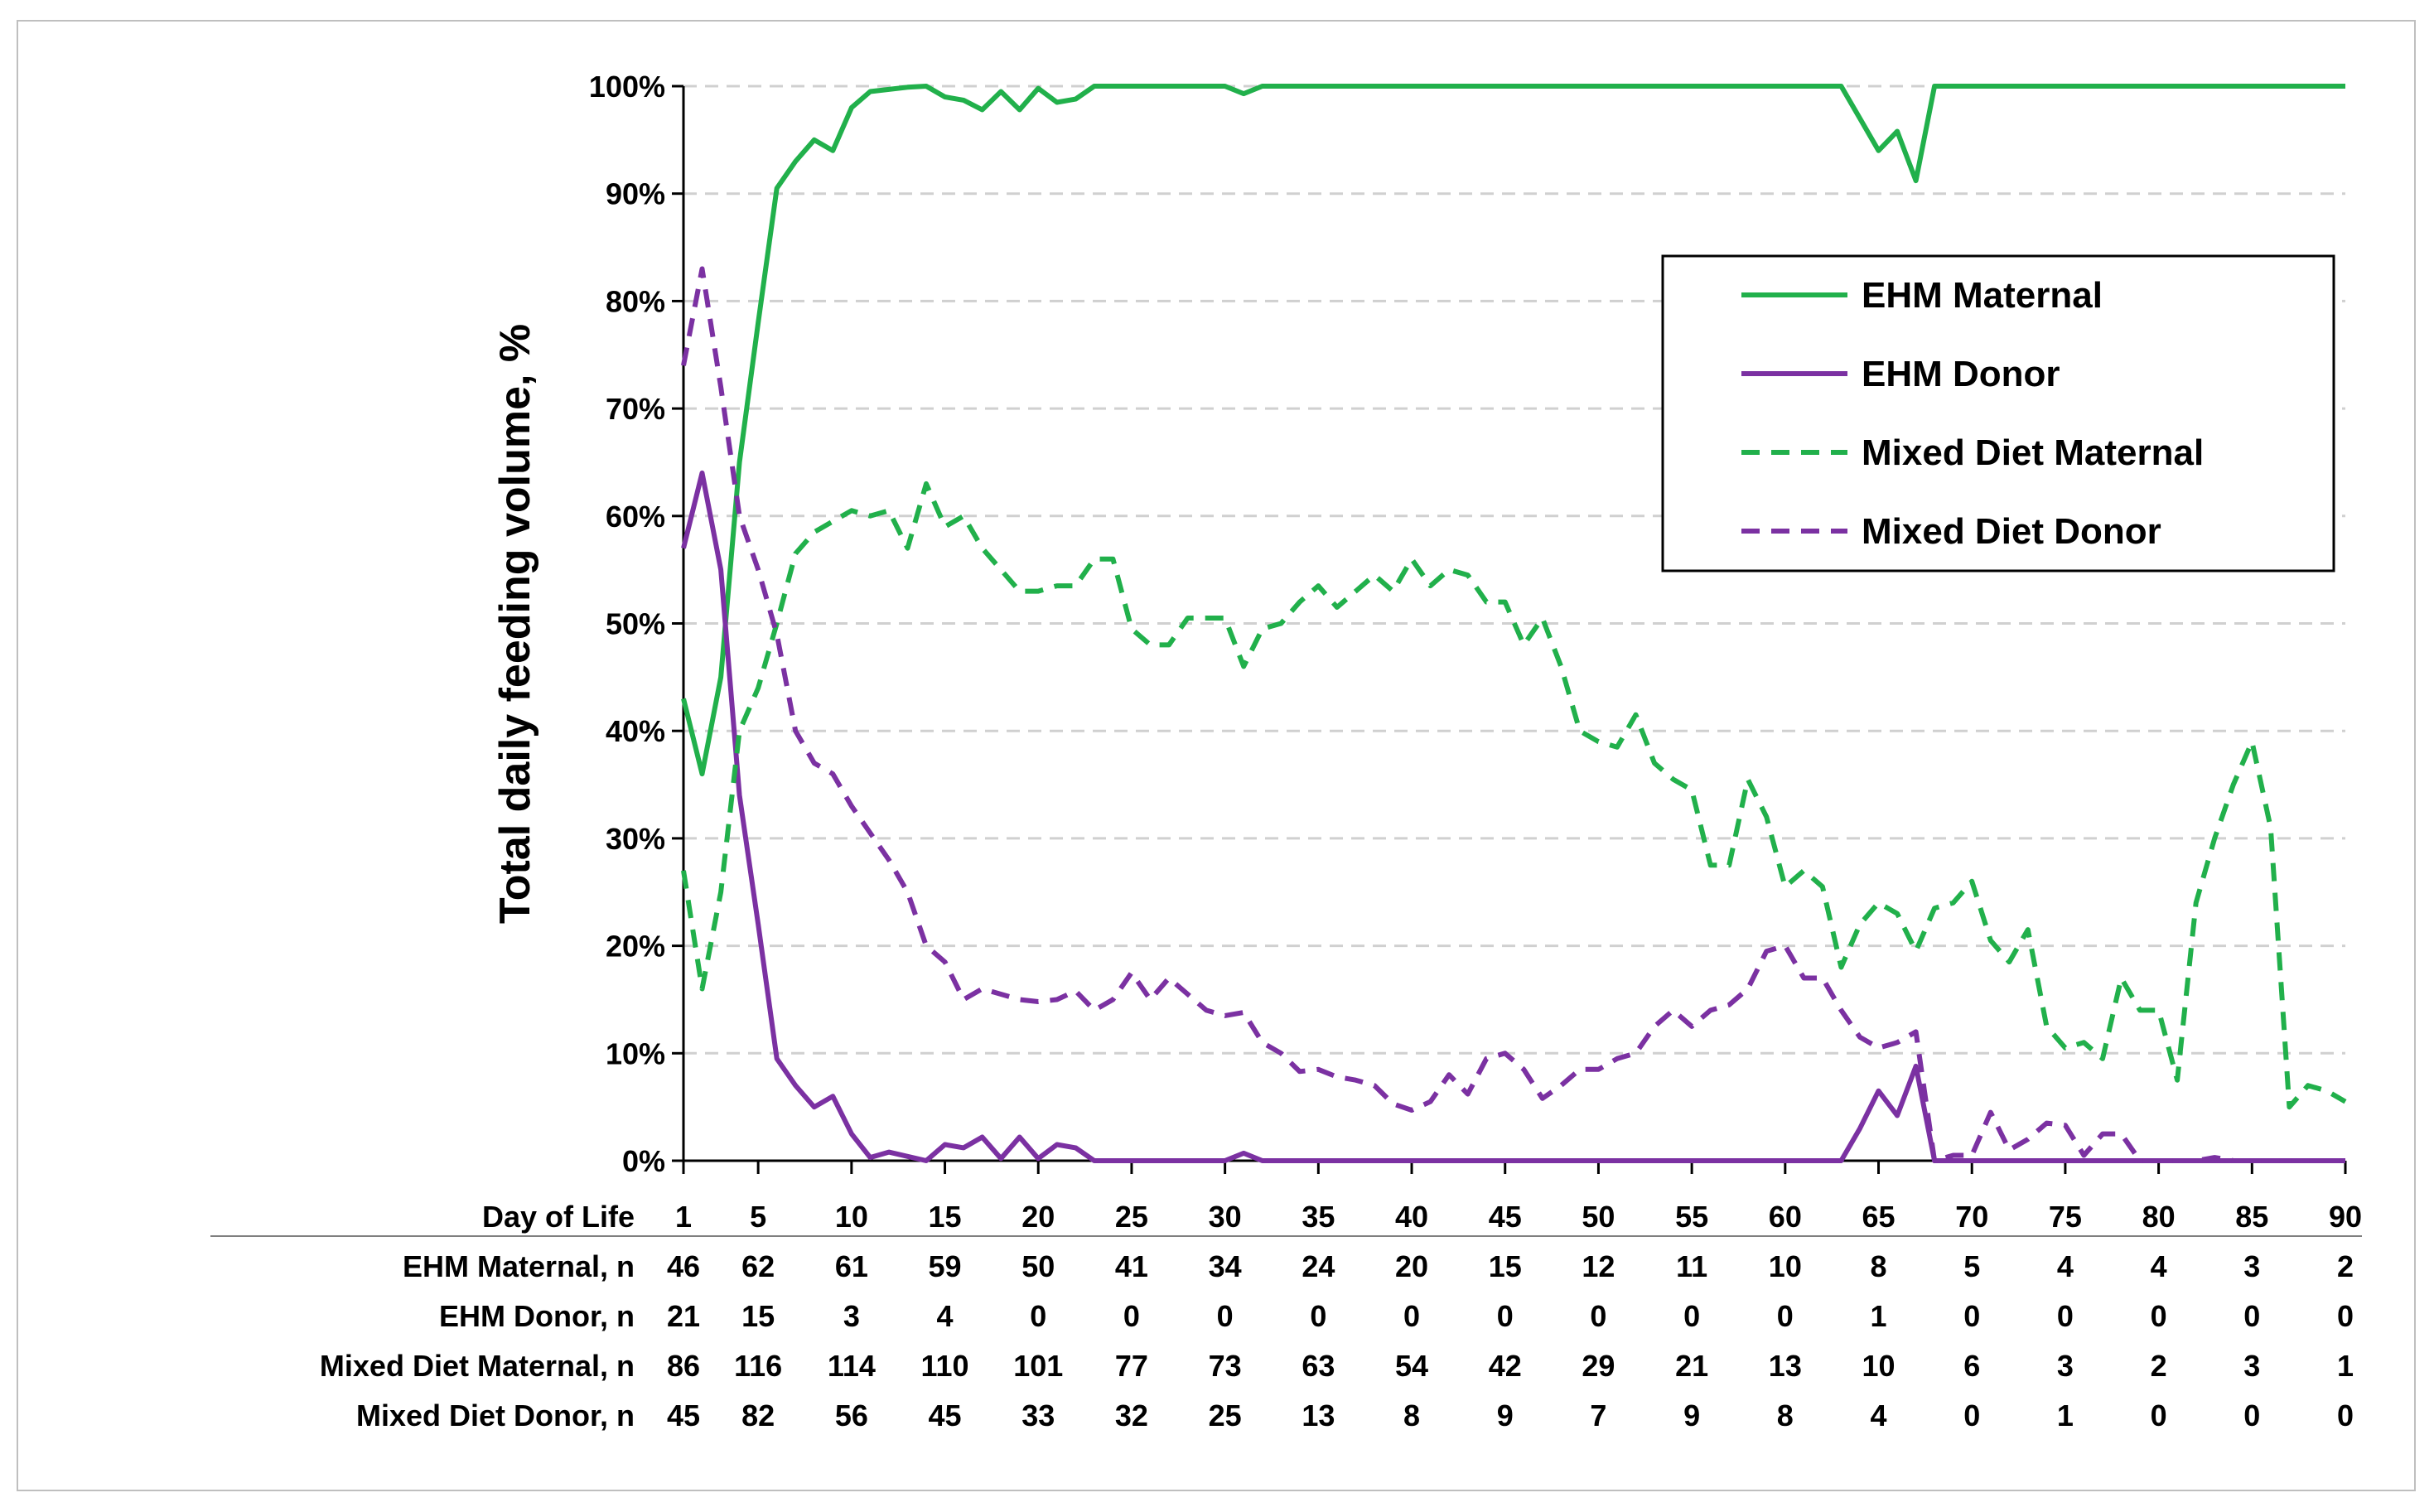  Describe the element at coordinates (537, 1316) in the screenshot. I see `table-row-label: EHM Donor, n` at that location.